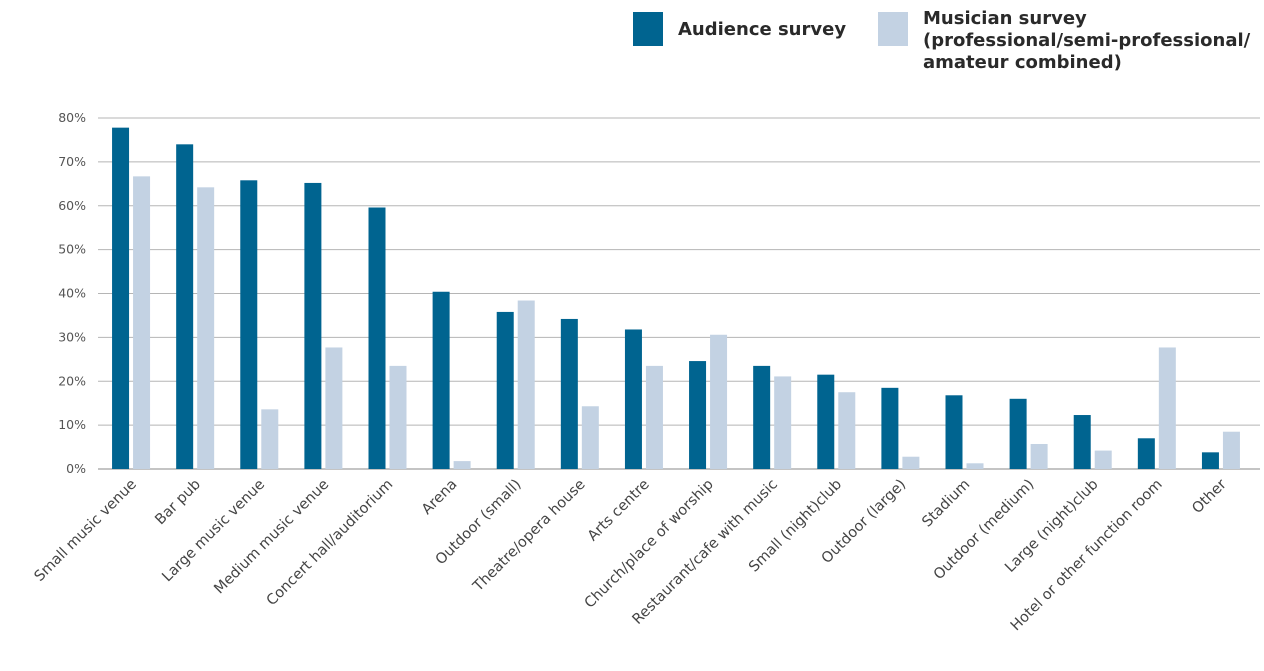 The height and width of the screenshot is (671, 1264). I want to click on x-category-label: Small music venue, so click(86, 530).